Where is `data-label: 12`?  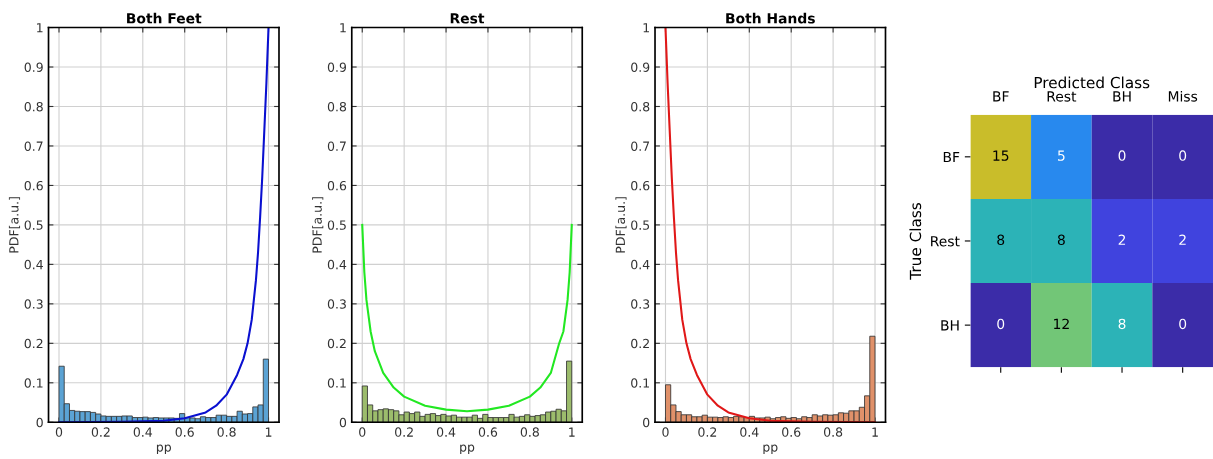
data-label: 12 is located at coordinates (1061, 323).